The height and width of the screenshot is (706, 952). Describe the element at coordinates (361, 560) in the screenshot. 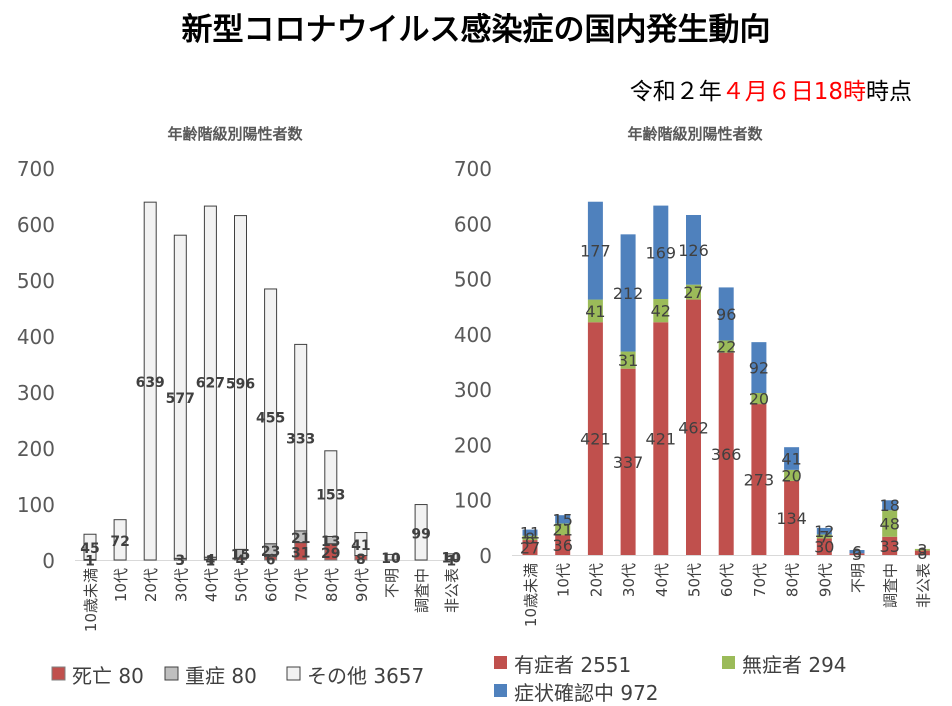

I see `chart1-data-label: 8` at that location.